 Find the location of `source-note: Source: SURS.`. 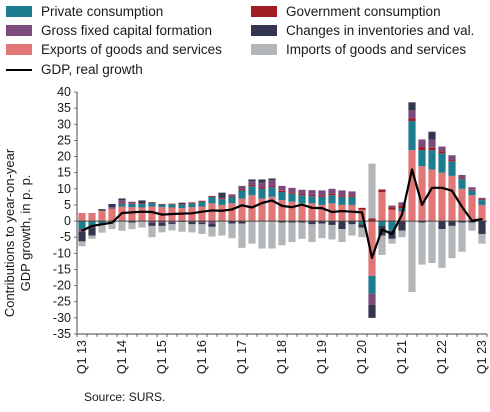

source-note: Source: SURS. is located at coordinates (125, 397).